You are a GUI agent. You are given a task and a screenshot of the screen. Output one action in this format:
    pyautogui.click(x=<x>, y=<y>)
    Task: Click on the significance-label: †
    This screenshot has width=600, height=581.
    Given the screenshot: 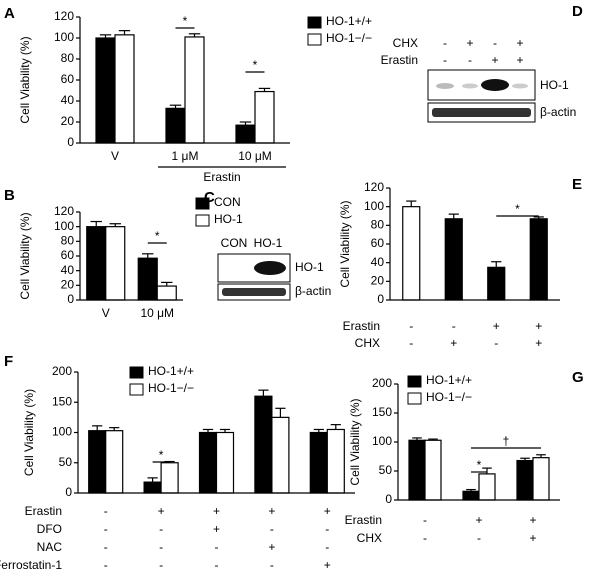 What is the action you would take?
    pyautogui.click(x=506, y=441)
    